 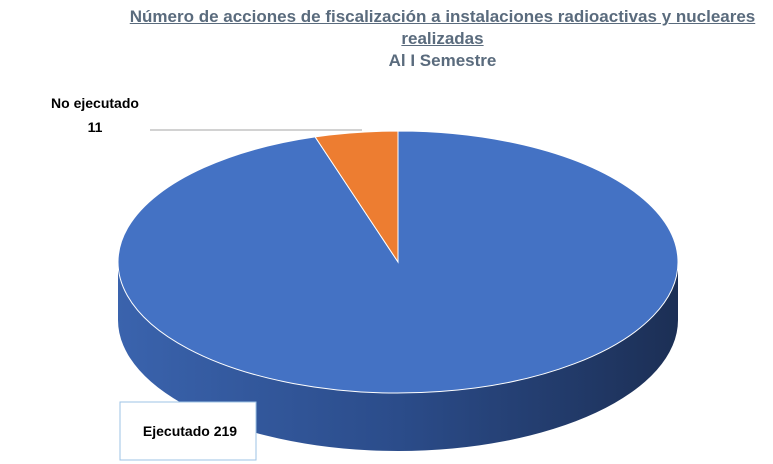 I want to click on label-value: 219, so click(x=226, y=431).